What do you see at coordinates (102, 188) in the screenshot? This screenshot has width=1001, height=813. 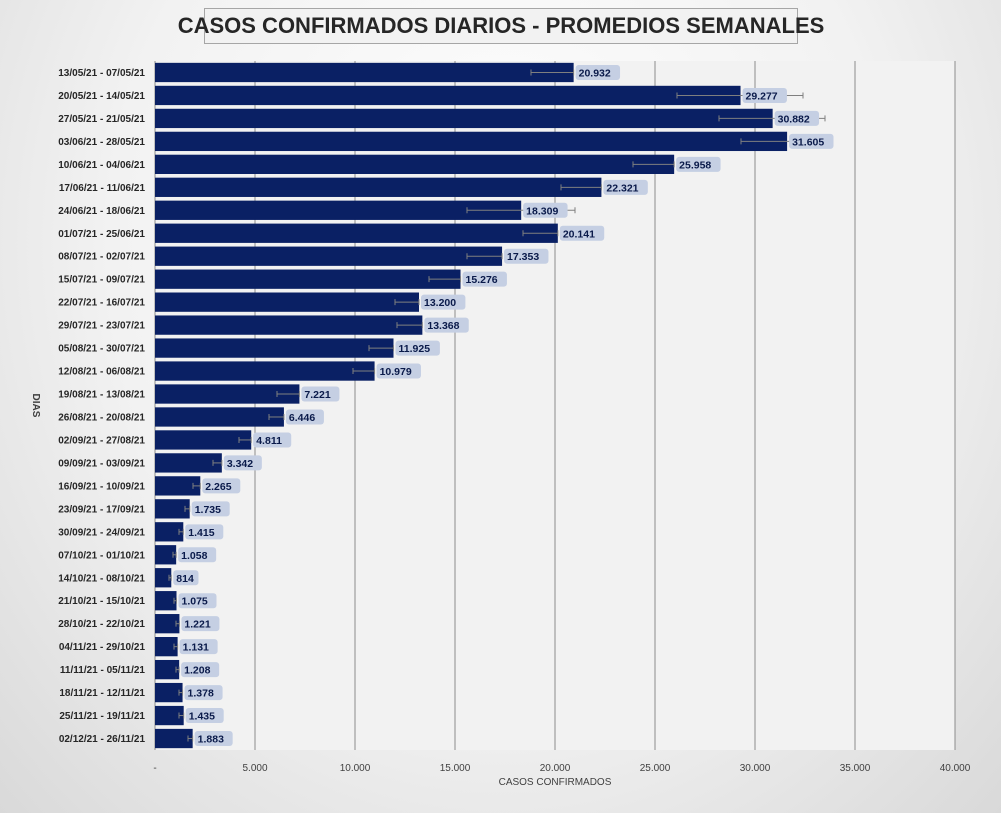 I see `y-category-label: 17/06/21 - 11/06/21` at bounding box center [102, 188].